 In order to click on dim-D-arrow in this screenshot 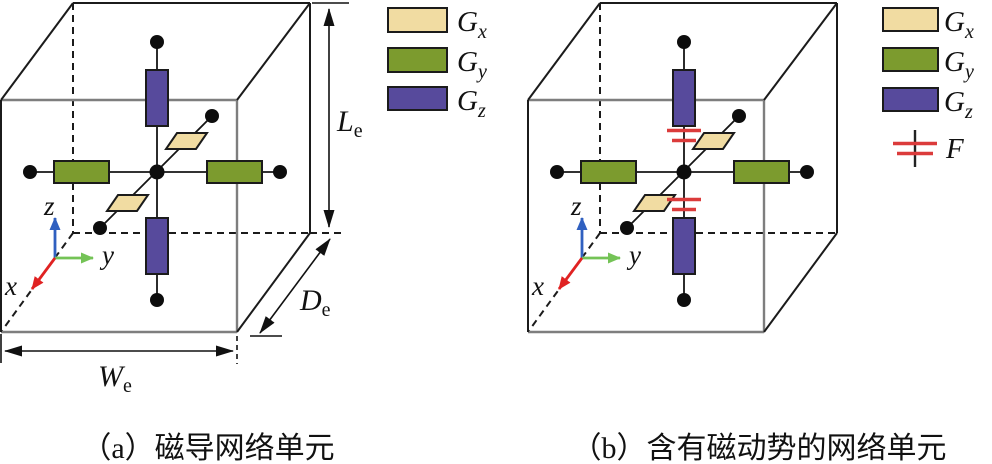, I will do `click(295, 286)`.